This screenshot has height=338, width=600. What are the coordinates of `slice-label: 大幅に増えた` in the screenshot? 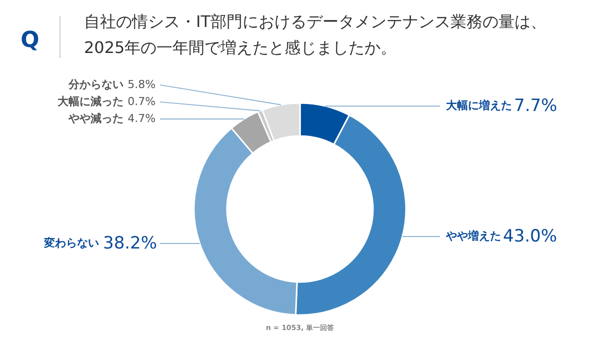 It's located at (479, 105).